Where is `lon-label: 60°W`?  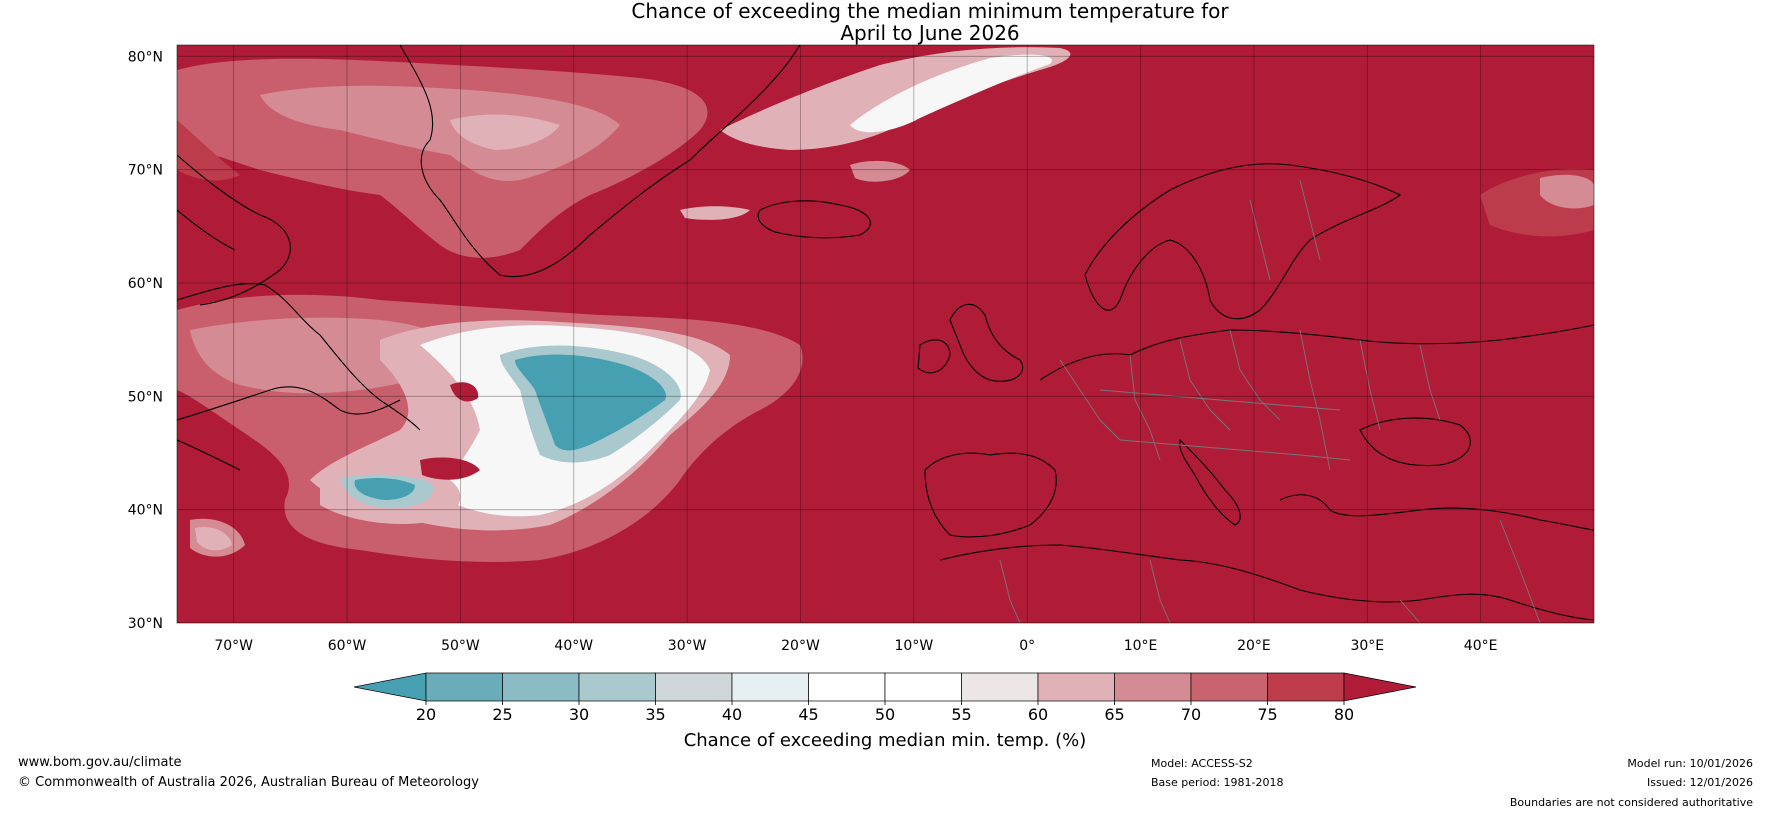
lon-label: 60°W is located at coordinates (347, 646).